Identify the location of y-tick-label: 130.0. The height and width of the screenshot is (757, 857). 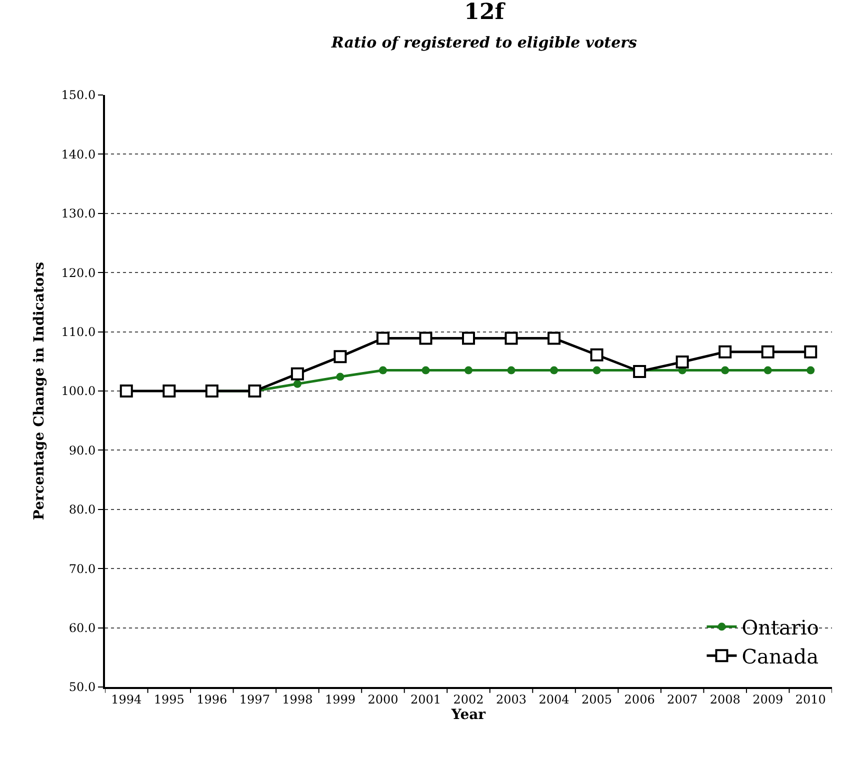
(78, 213).